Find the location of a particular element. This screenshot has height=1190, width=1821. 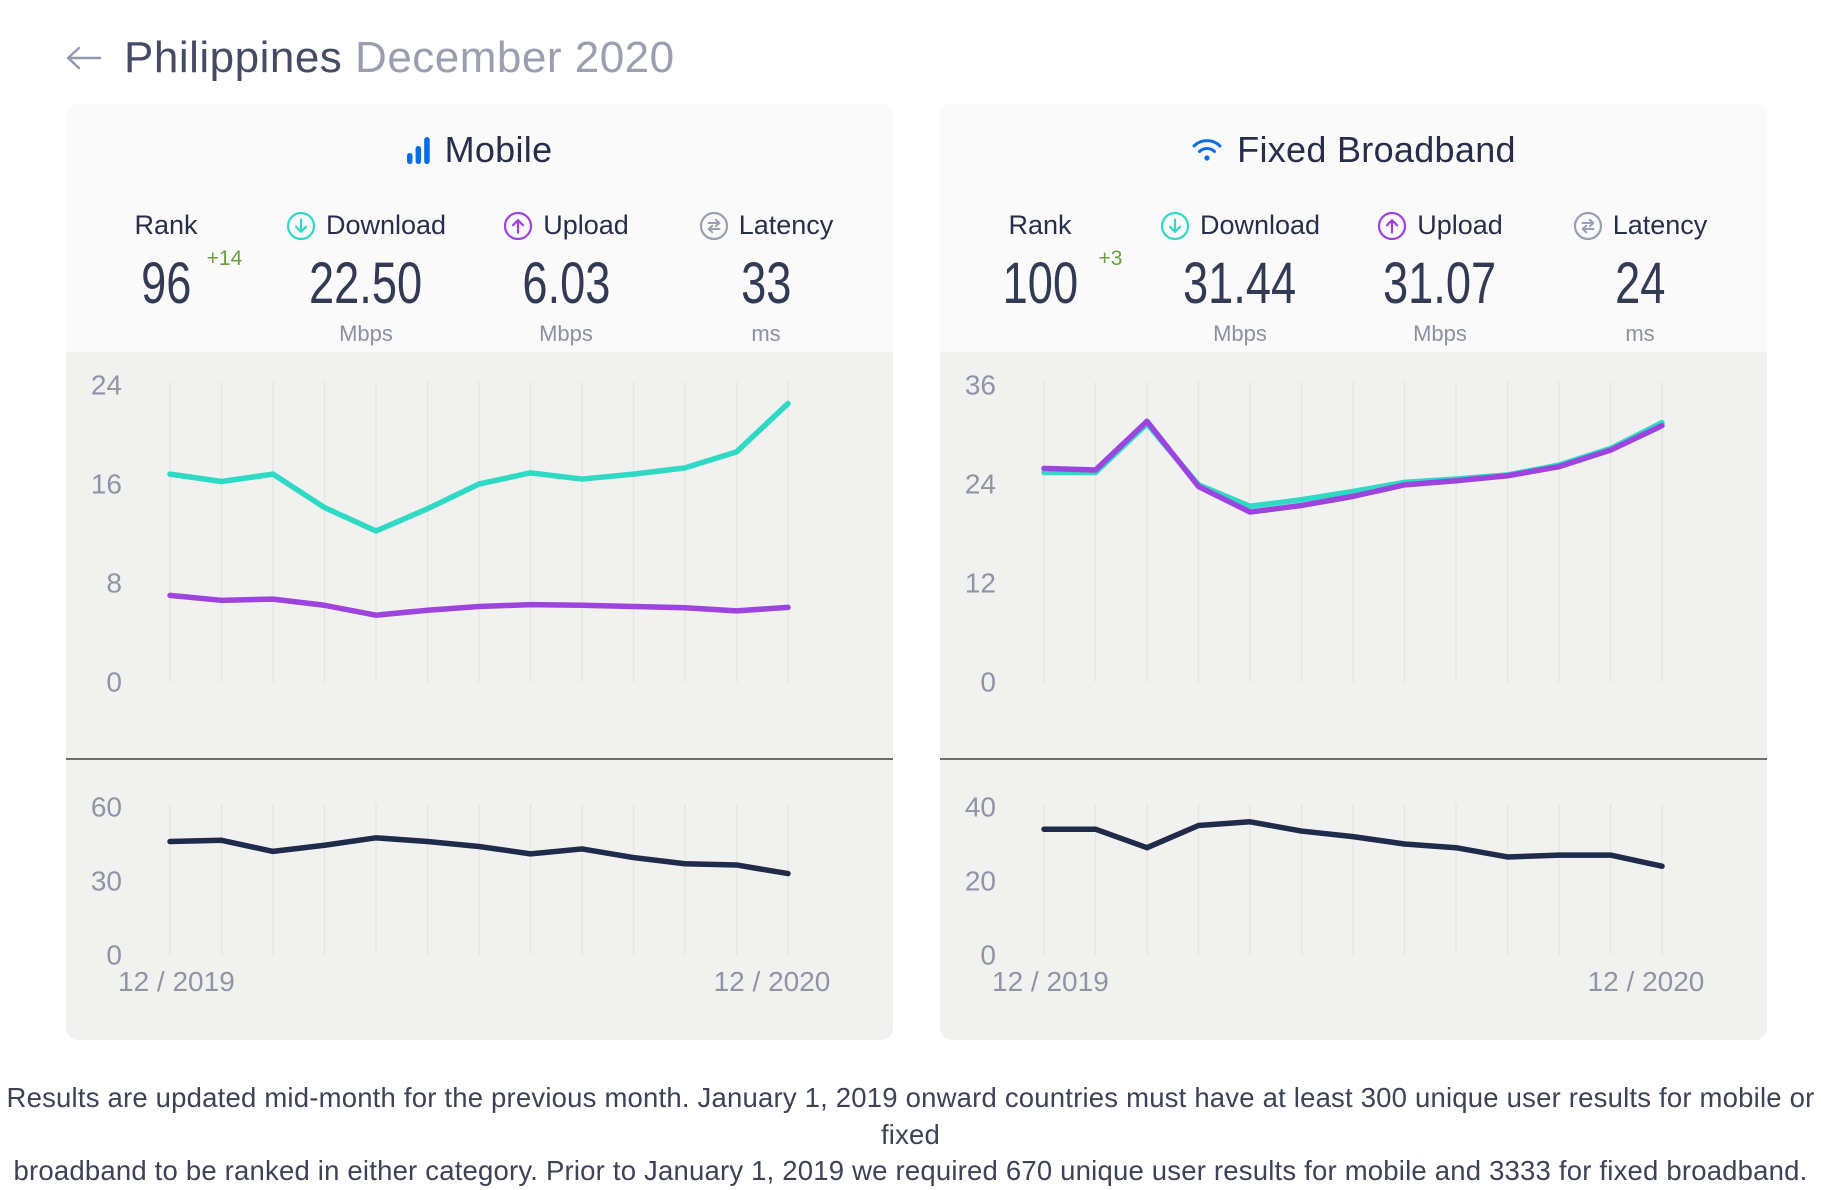

rank-change-badge: +14 is located at coordinates (224, 258).